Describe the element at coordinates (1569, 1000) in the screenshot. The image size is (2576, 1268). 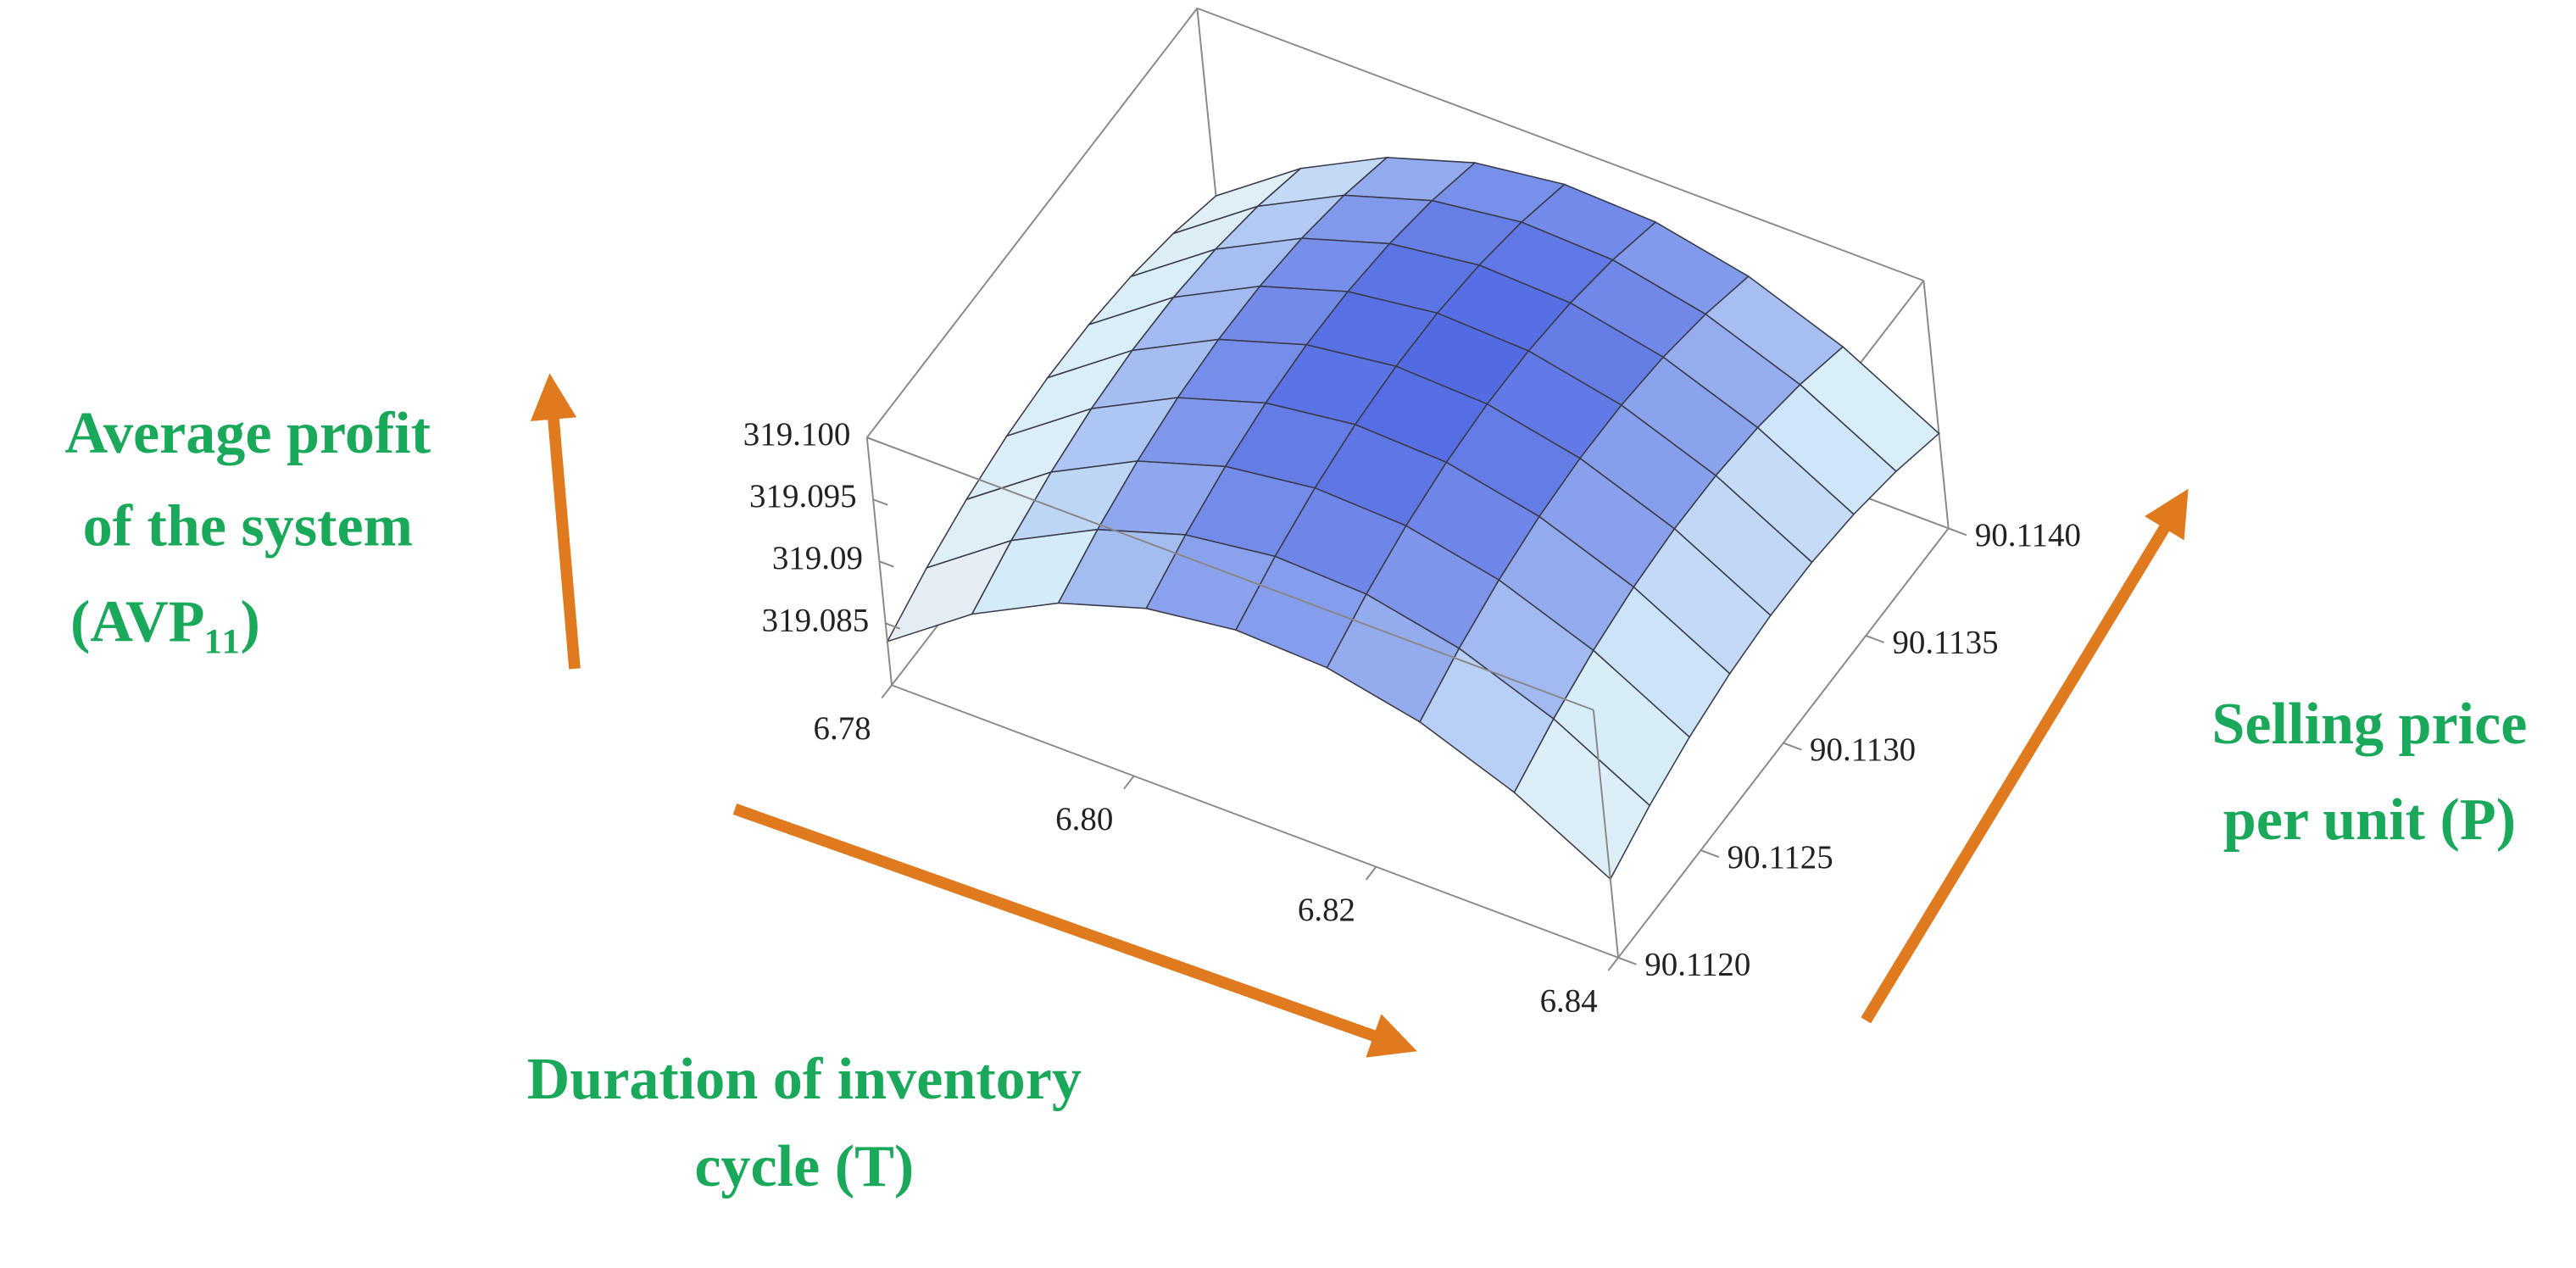
I see `x-tick-label: 6.84` at that location.